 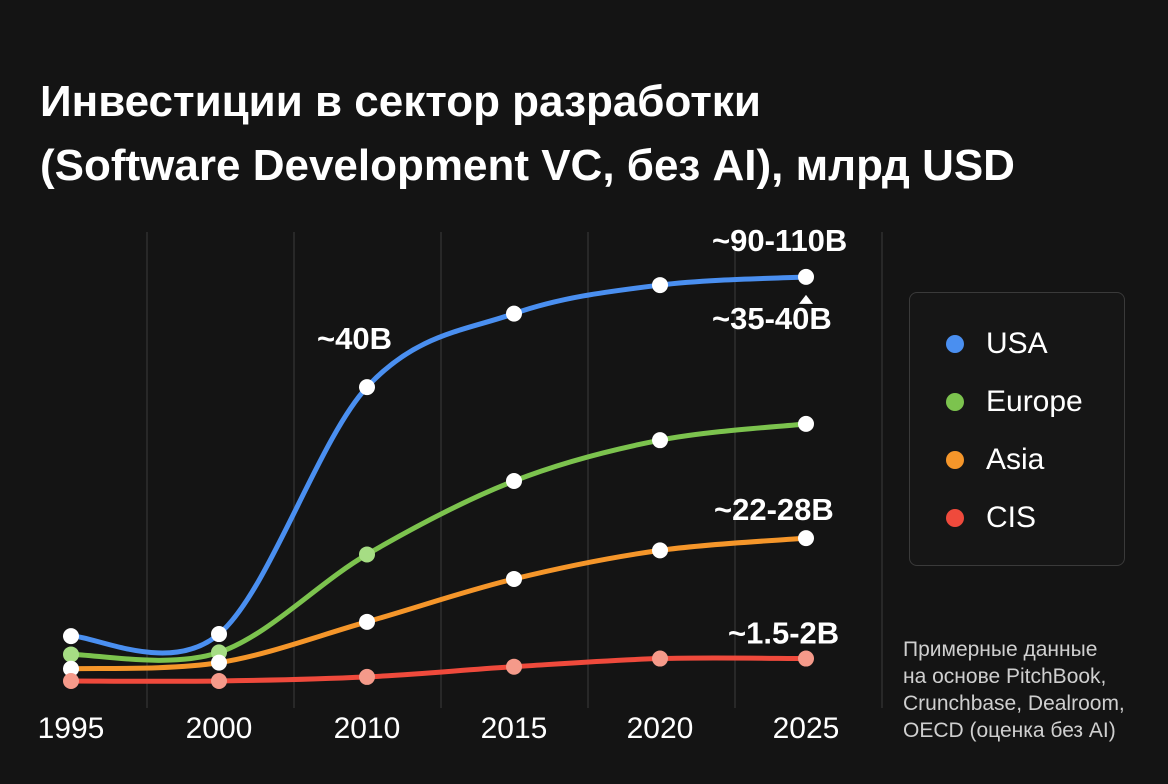 What do you see at coordinates (955, 402) in the screenshot?
I see `legend-swatch-europe` at bounding box center [955, 402].